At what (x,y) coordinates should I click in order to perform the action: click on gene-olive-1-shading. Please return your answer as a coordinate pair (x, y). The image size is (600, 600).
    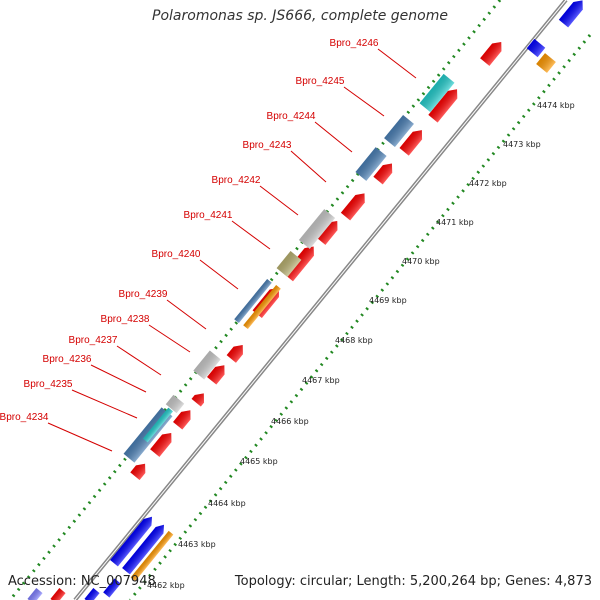
    Looking at the image, I should click on (289, 264).